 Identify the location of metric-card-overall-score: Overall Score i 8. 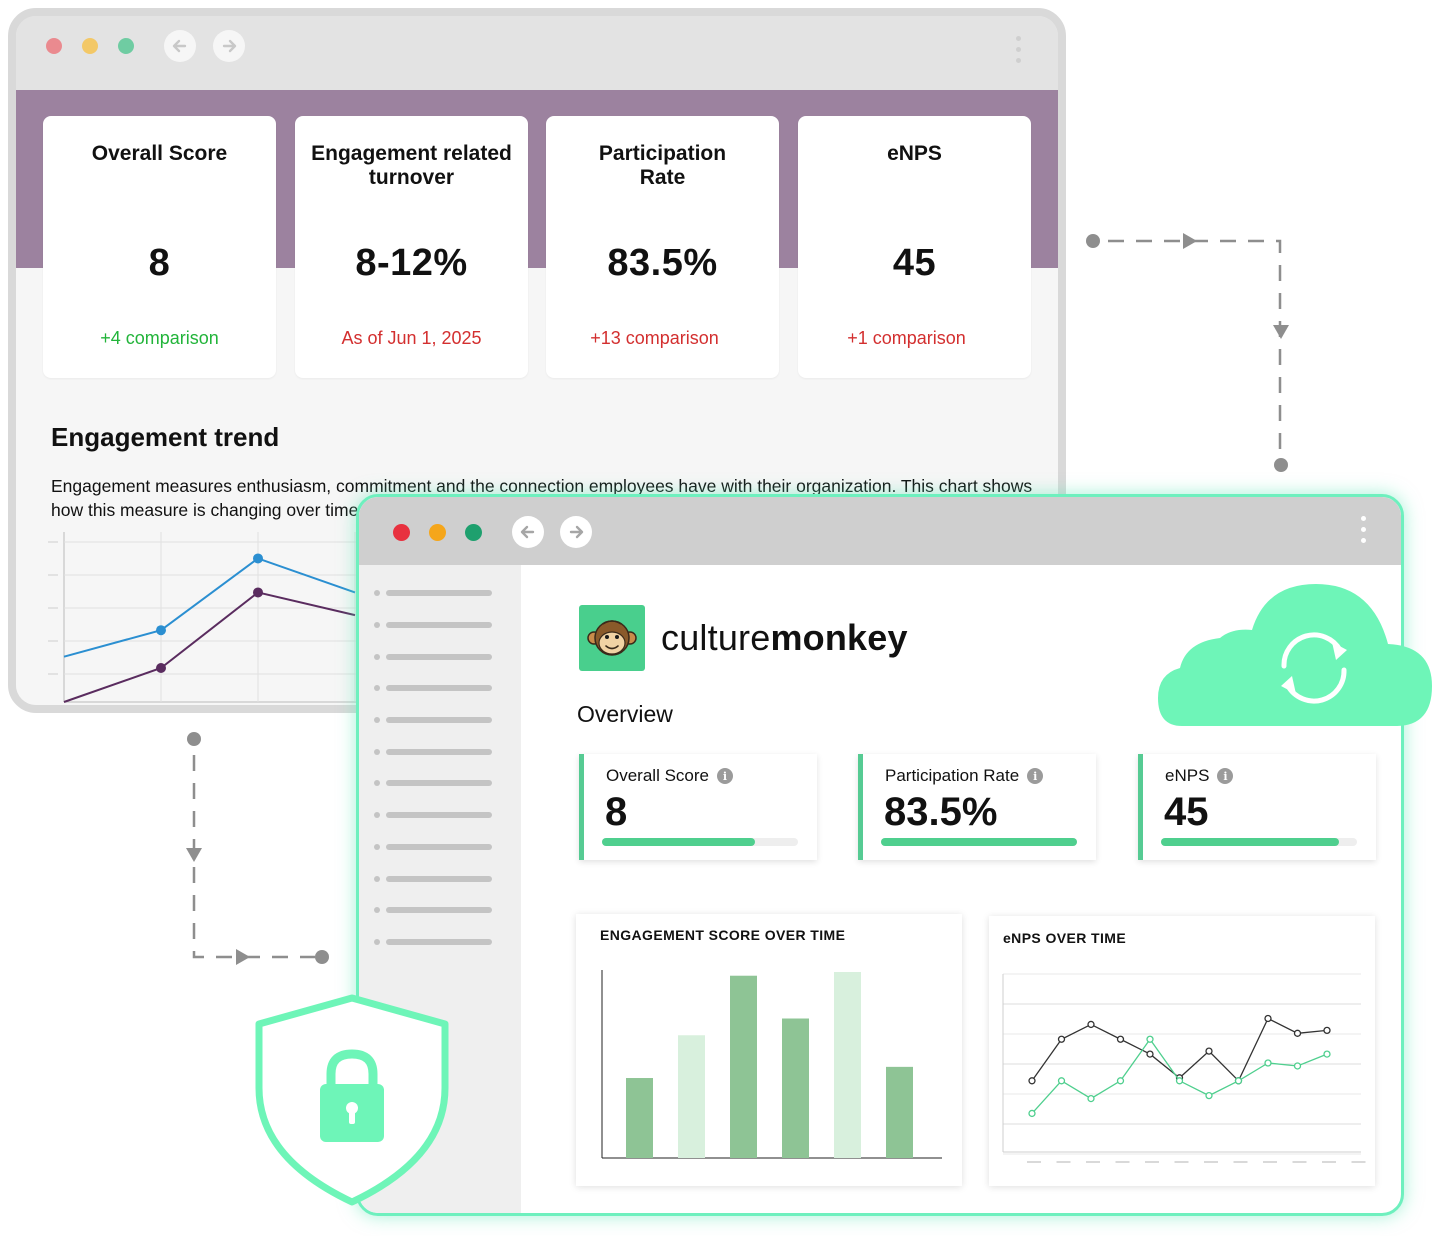
(698, 807).